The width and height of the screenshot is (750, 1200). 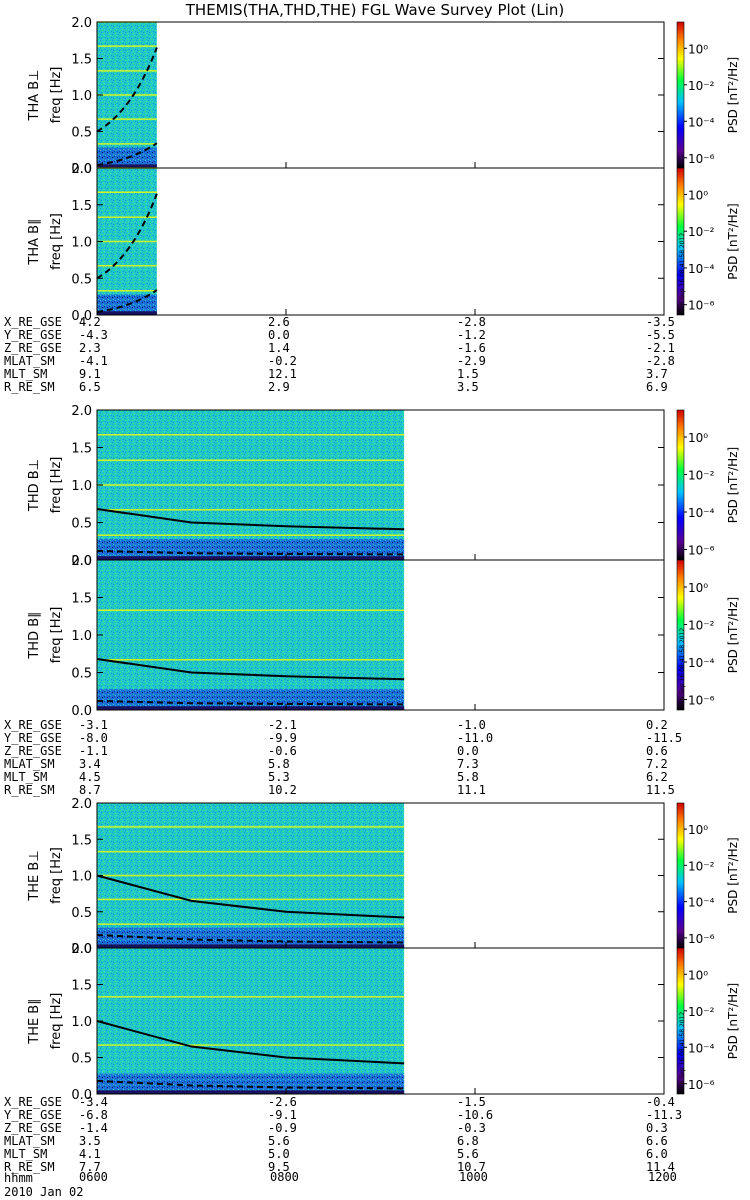 I want to click on ephemeris-value: 12.1, so click(x=282, y=374).